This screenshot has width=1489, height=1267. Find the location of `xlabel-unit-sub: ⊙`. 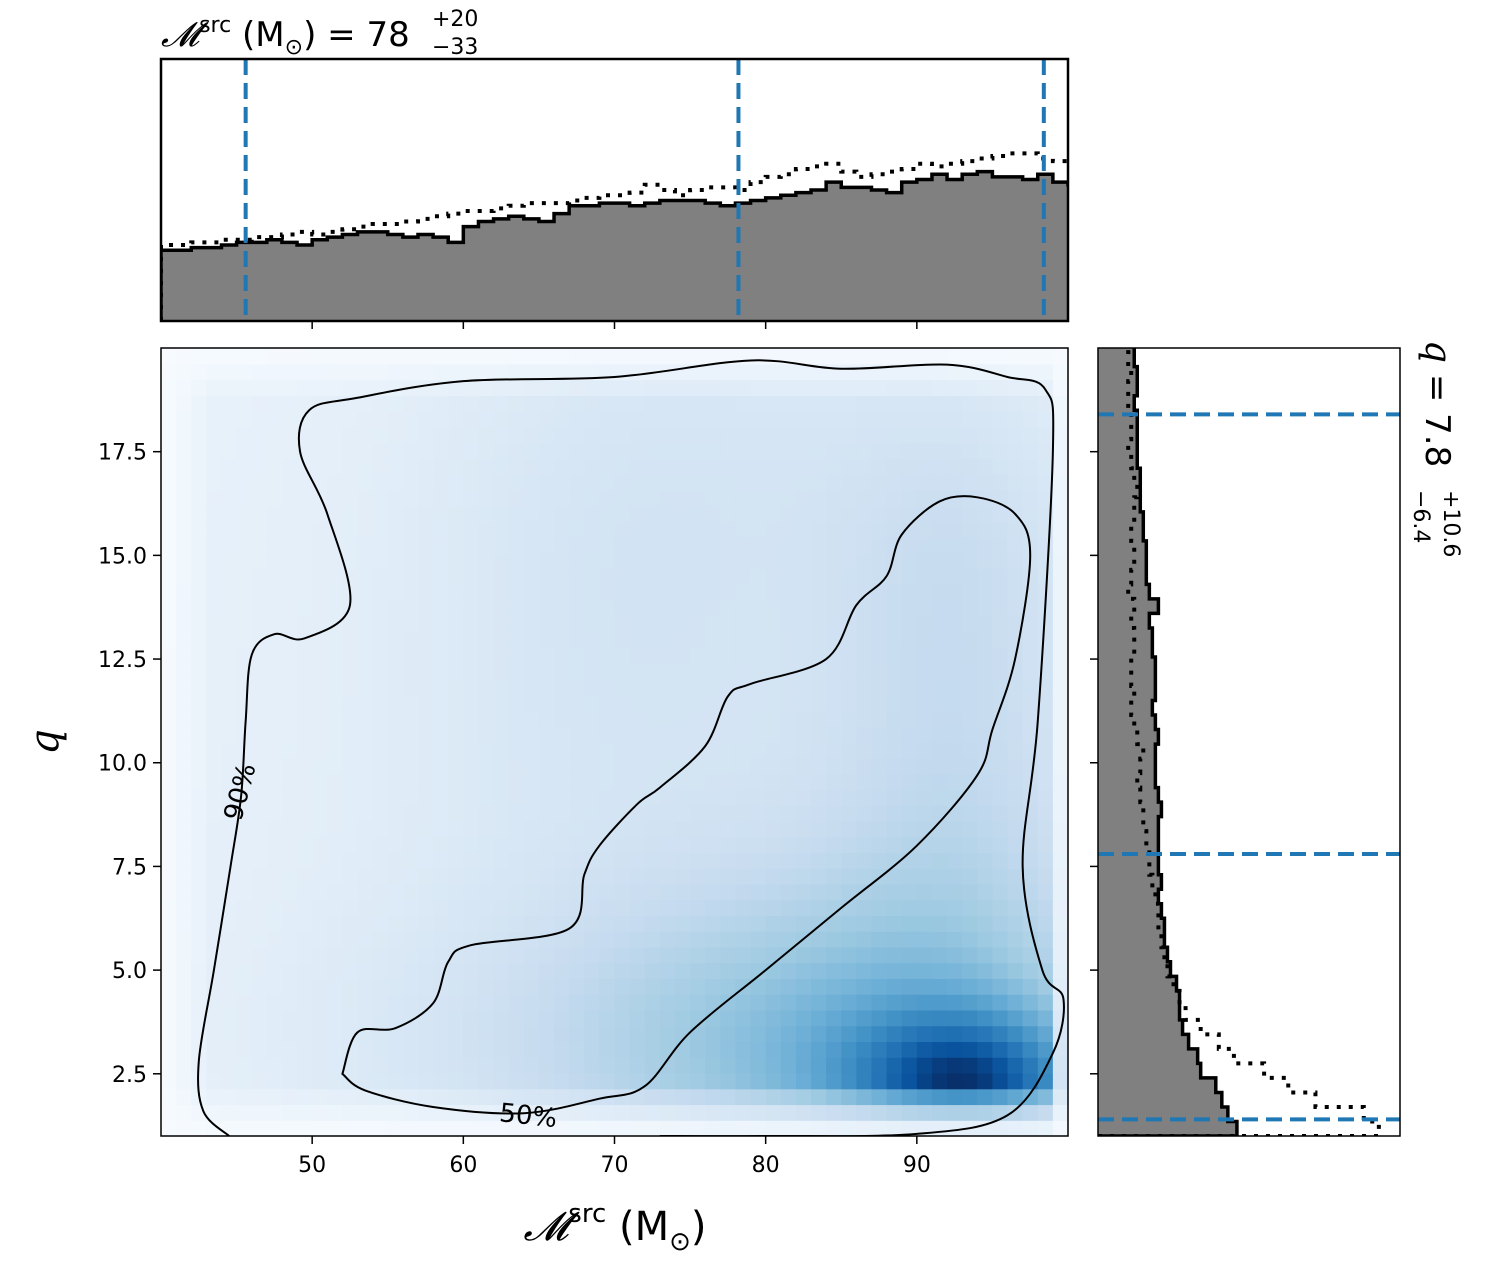

xlabel-unit-sub: ⊙ is located at coordinates (680, 1242).